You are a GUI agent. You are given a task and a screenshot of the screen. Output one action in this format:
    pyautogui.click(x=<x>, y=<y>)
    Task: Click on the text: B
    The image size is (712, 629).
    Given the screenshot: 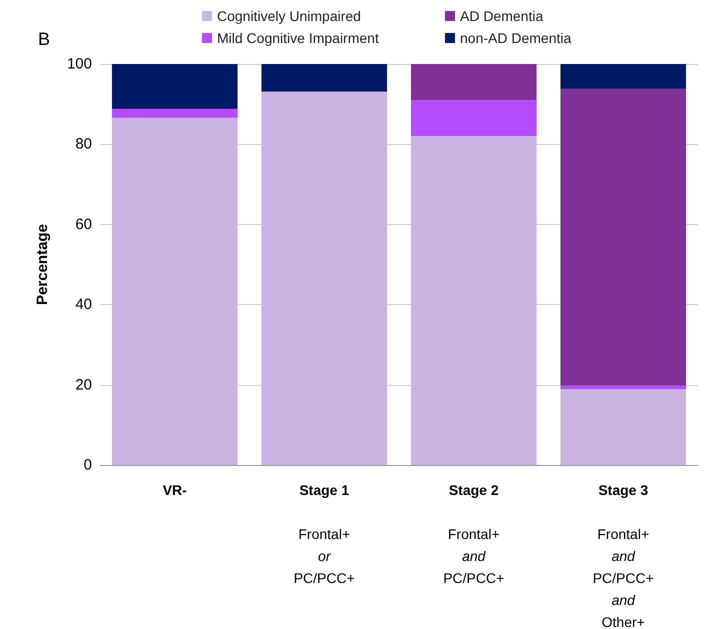 What is the action you would take?
    pyautogui.click(x=44, y=39)
    